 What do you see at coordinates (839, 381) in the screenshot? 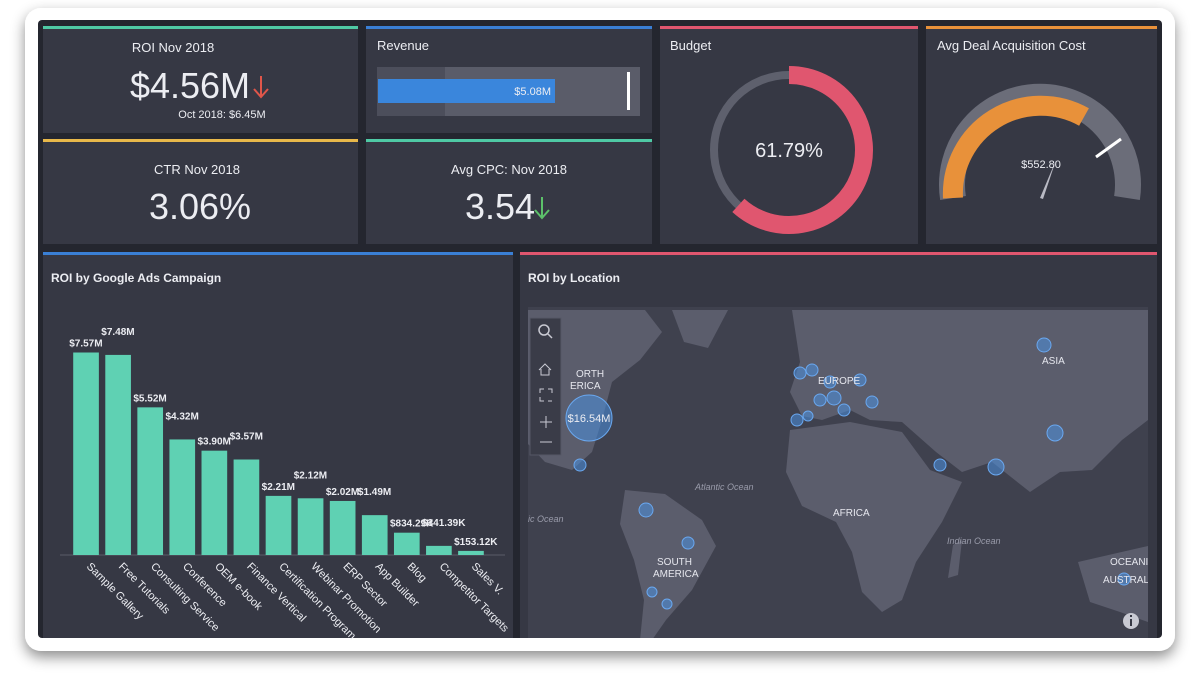
I see `map-label: EUROPE` at bounding box center [839, 381].